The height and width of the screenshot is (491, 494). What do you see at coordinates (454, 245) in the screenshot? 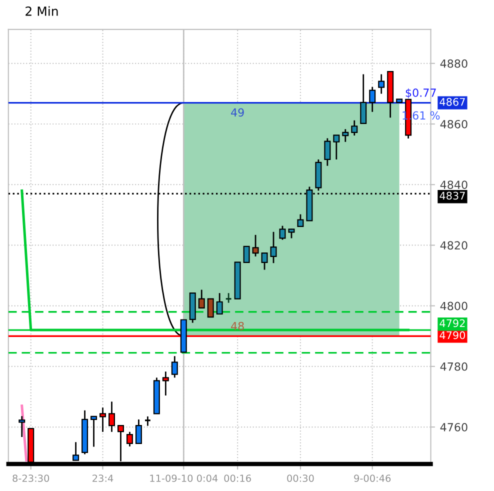
I see `y-tick-label: 4820` at bounding box center [454, 245].